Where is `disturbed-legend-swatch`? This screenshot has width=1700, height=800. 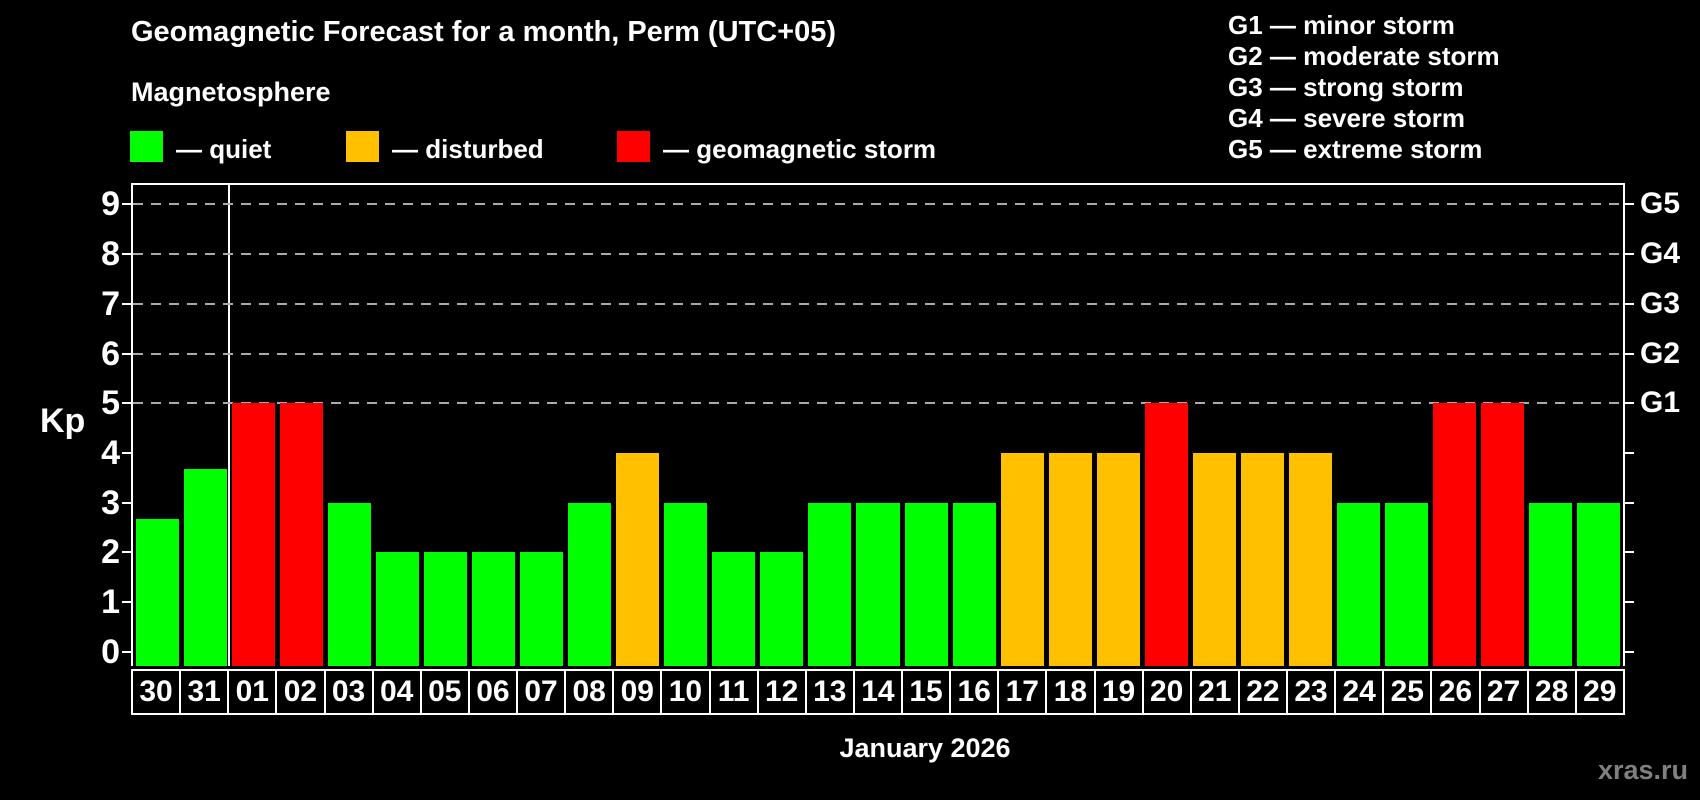 disturbed-legend-swatch is located at coordinates (362, 146).